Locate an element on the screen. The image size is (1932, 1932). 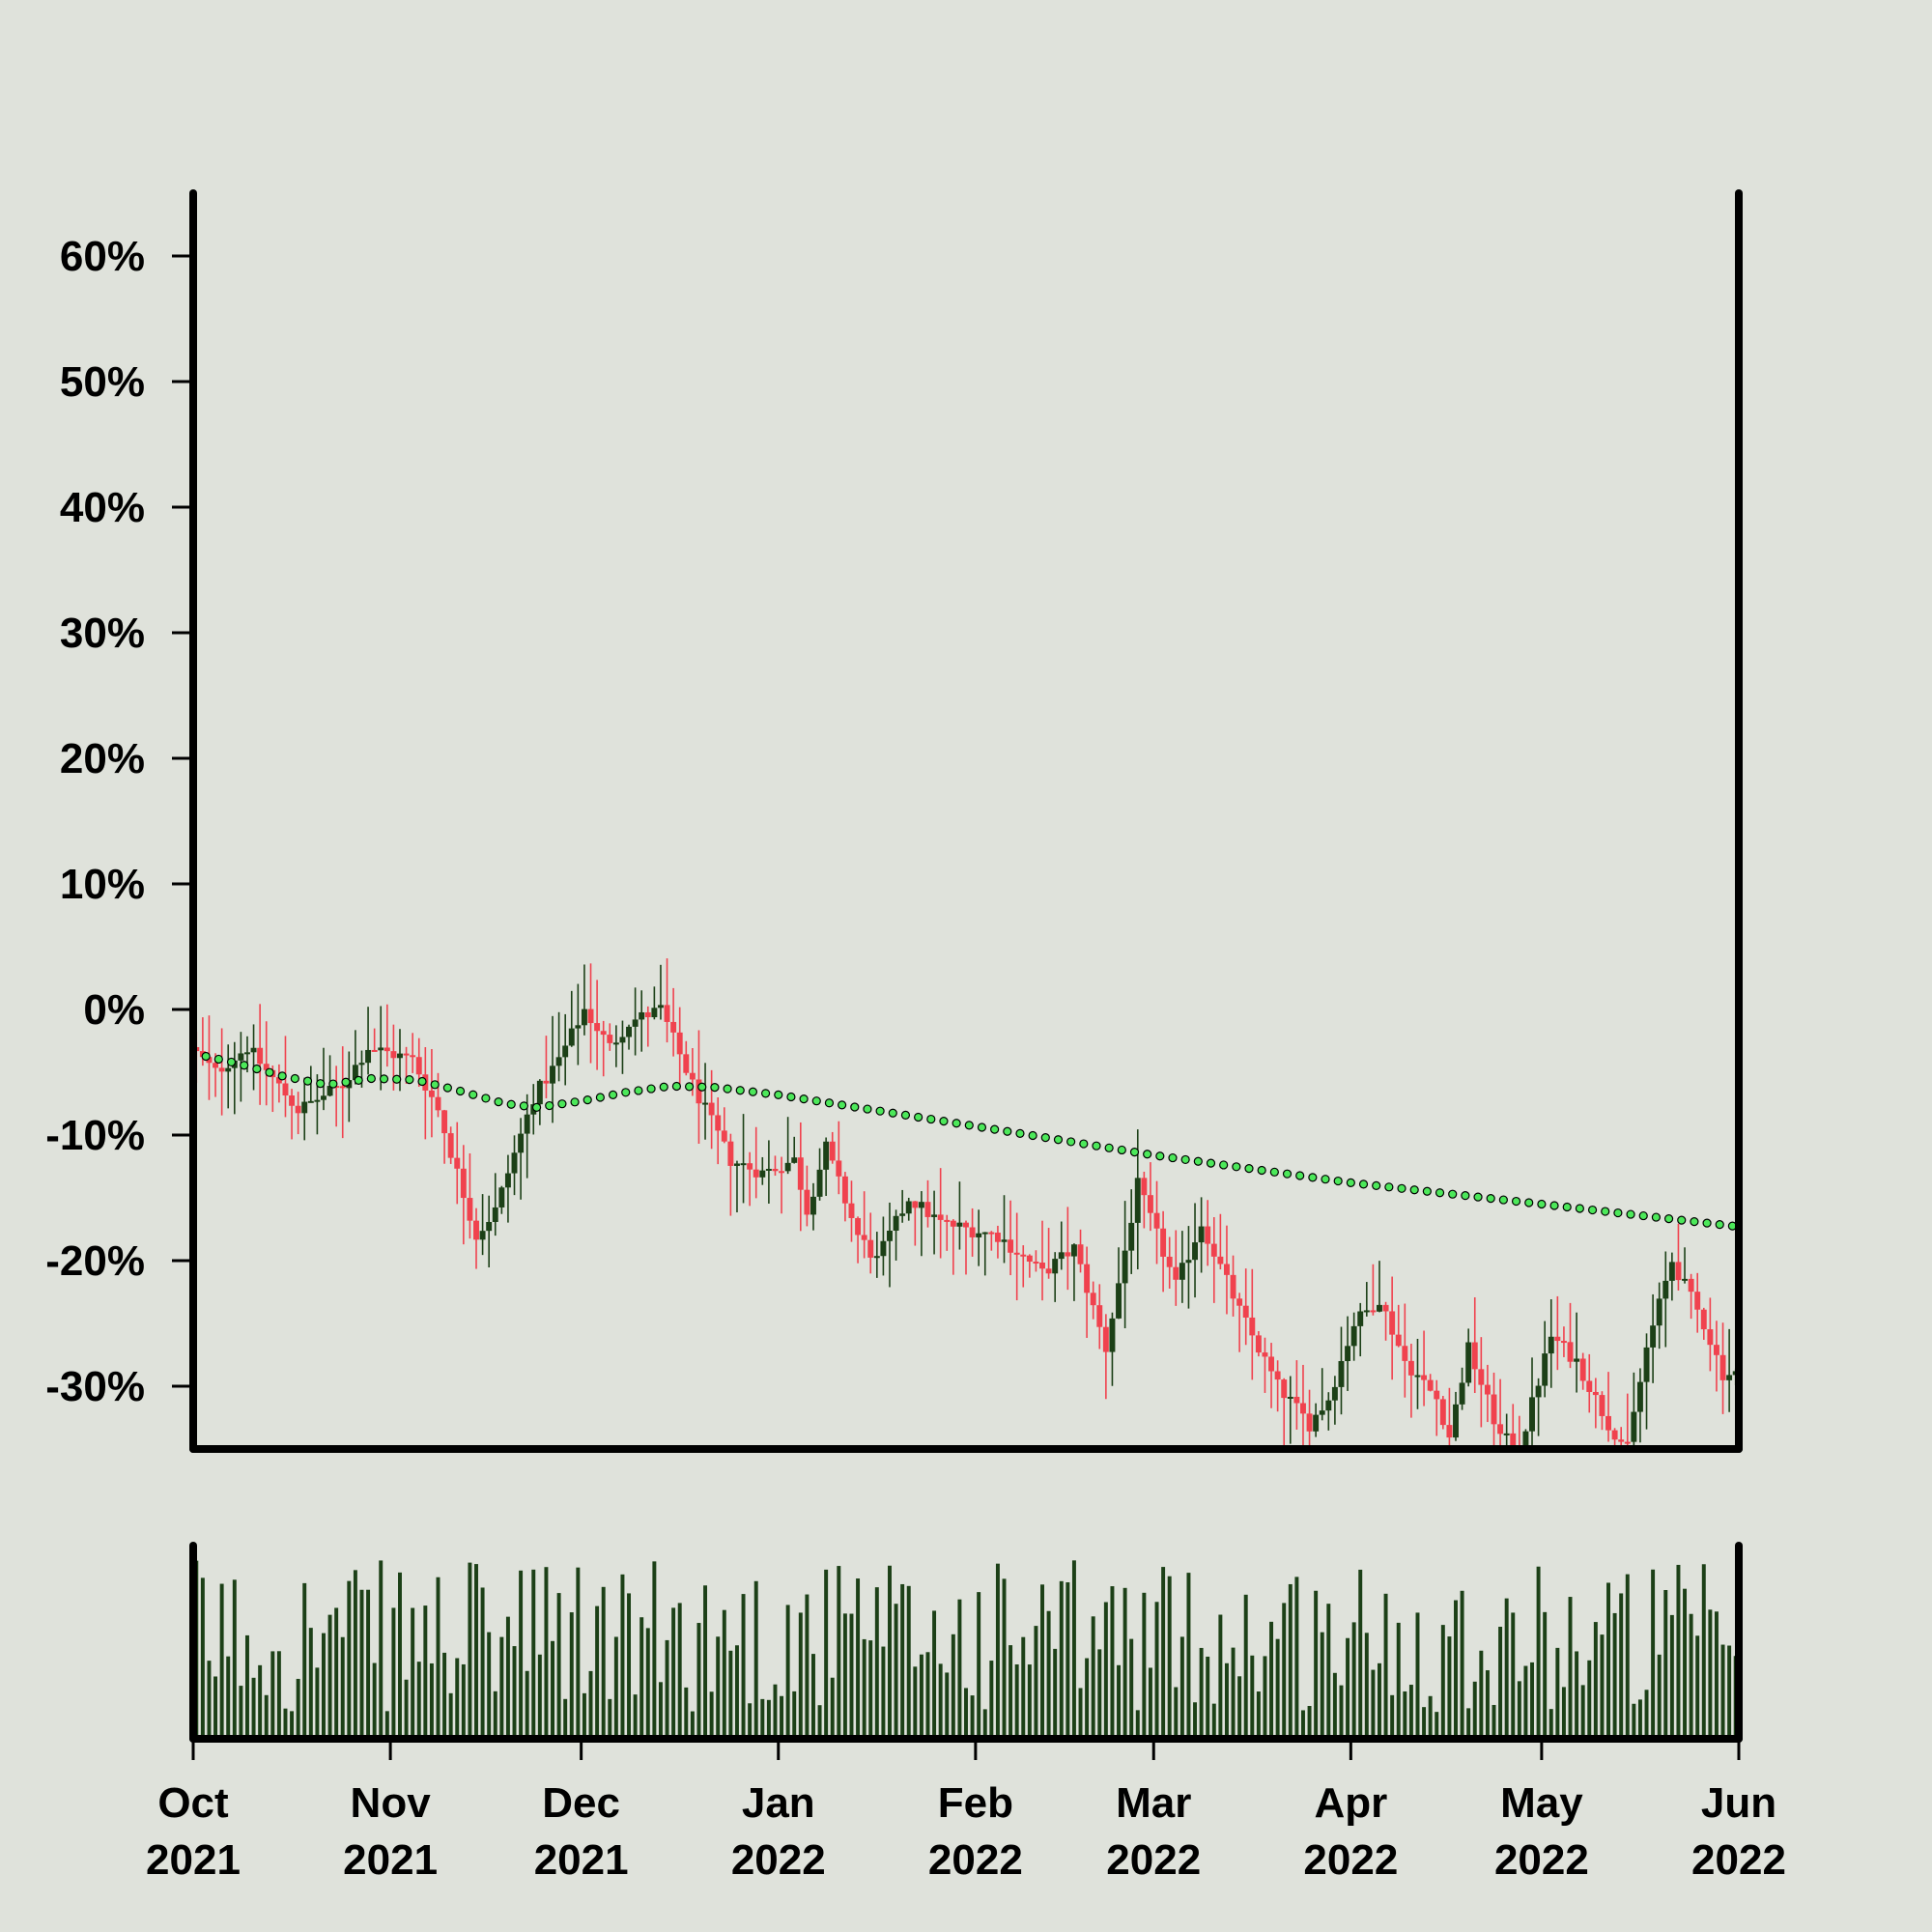
x-tick-month: Feb is located at coordinates (975, 1803).